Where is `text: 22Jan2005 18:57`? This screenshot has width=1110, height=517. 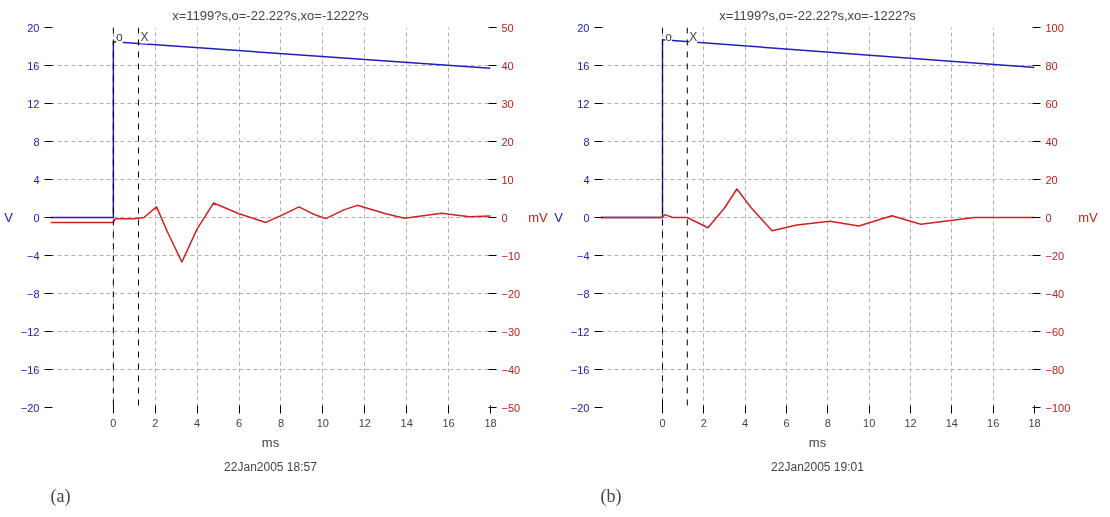 text: 22Jan2005 18:57 is located at coordinates (271, 466).